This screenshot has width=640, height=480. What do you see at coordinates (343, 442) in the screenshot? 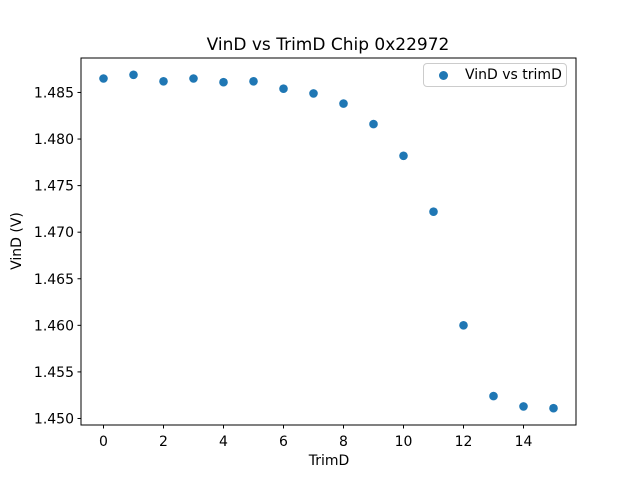
I see `x-tick-label: 8` at bounding box center [343, 442].